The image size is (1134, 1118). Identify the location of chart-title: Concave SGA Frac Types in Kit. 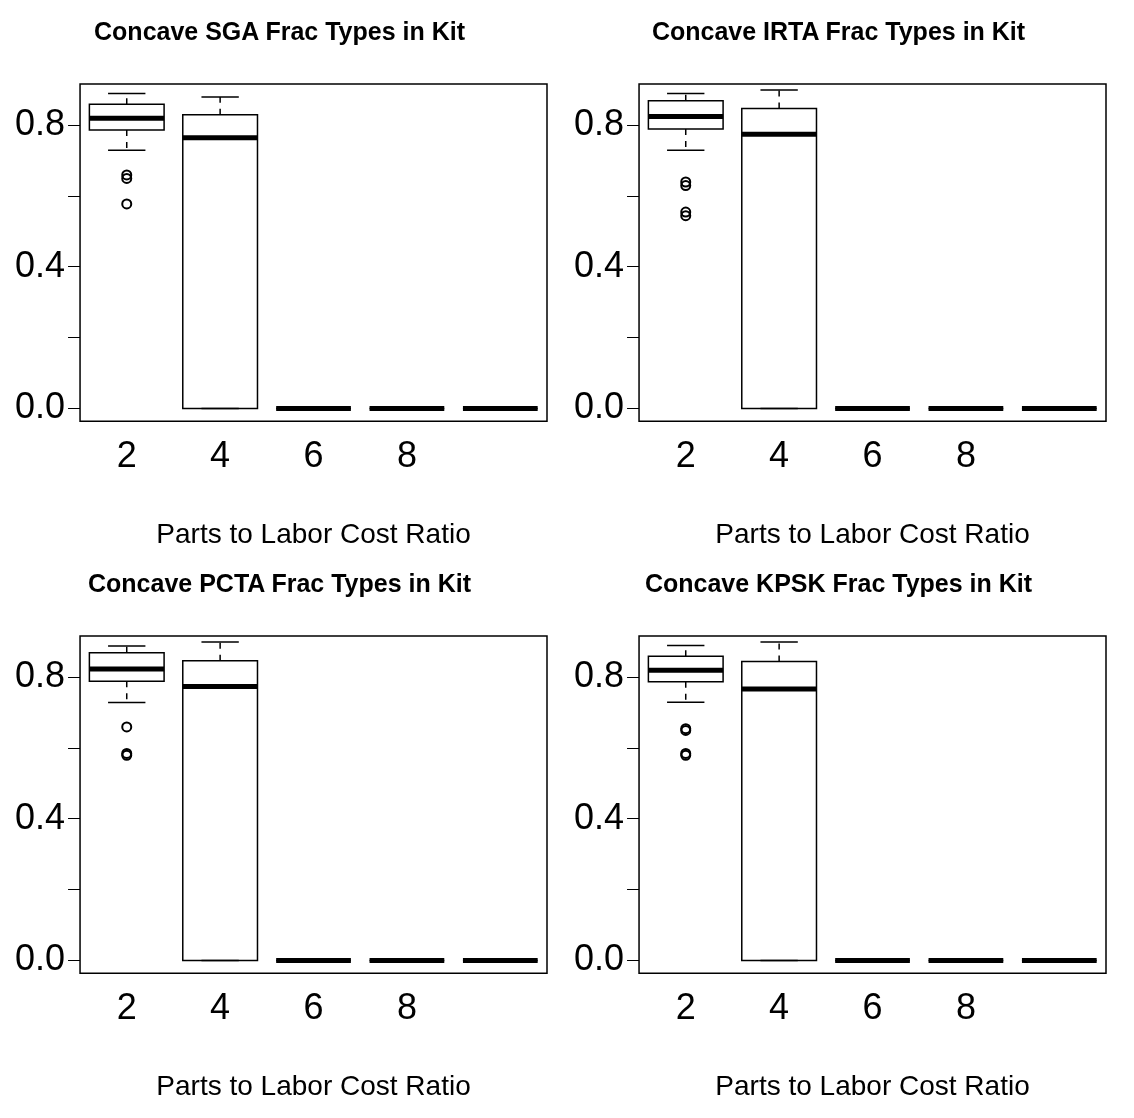
(280, 30).